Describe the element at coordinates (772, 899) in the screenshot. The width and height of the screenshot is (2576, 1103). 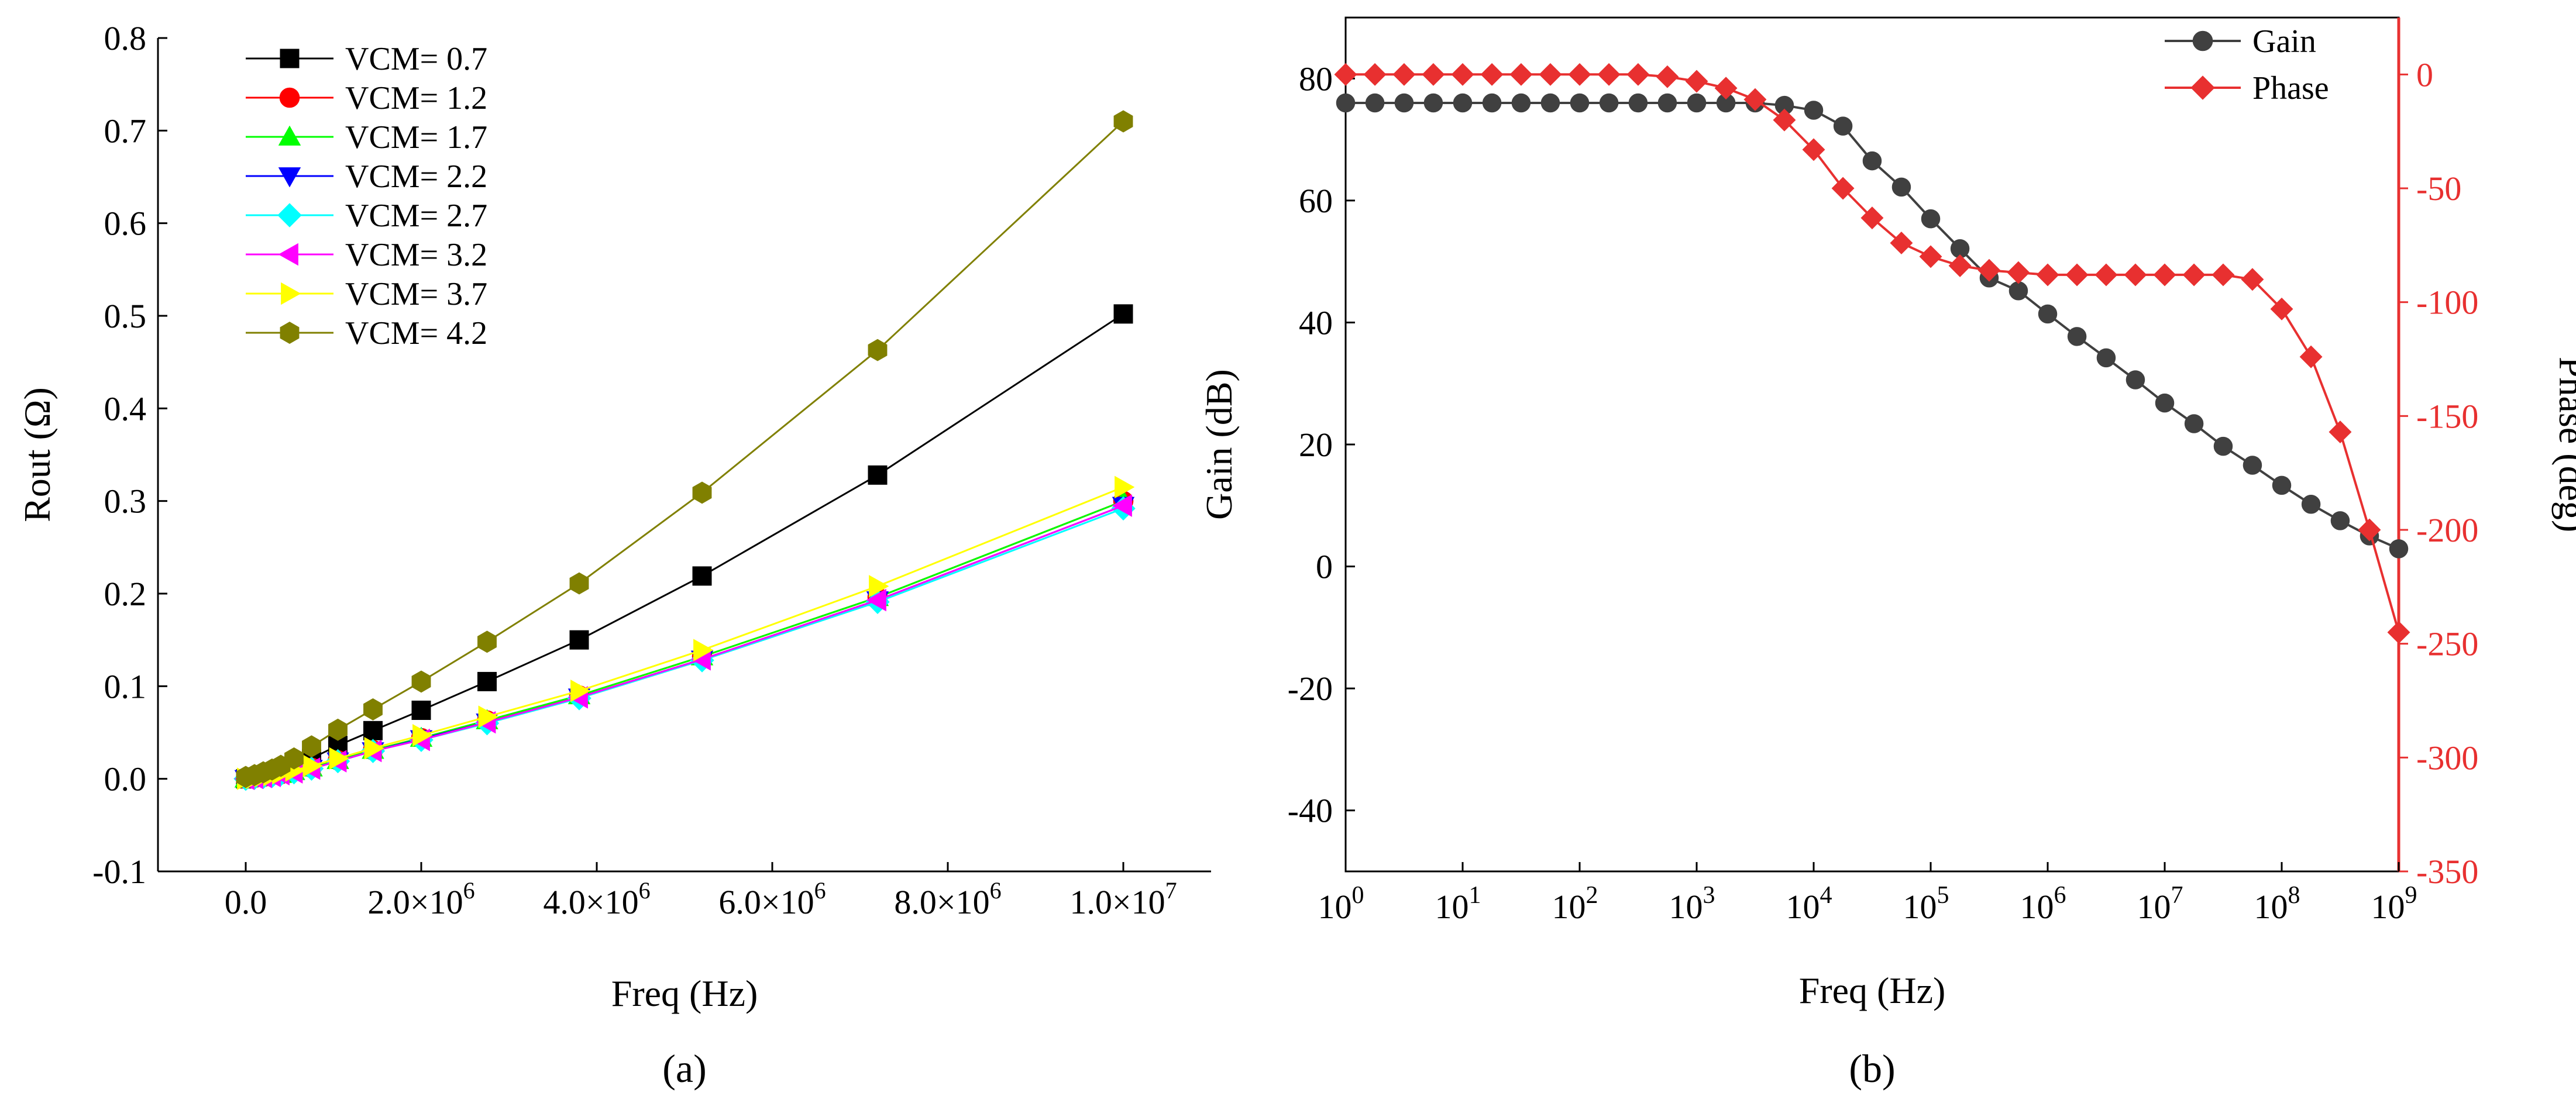
I see `x-tick-label: 6.0×10⁶` at that location.